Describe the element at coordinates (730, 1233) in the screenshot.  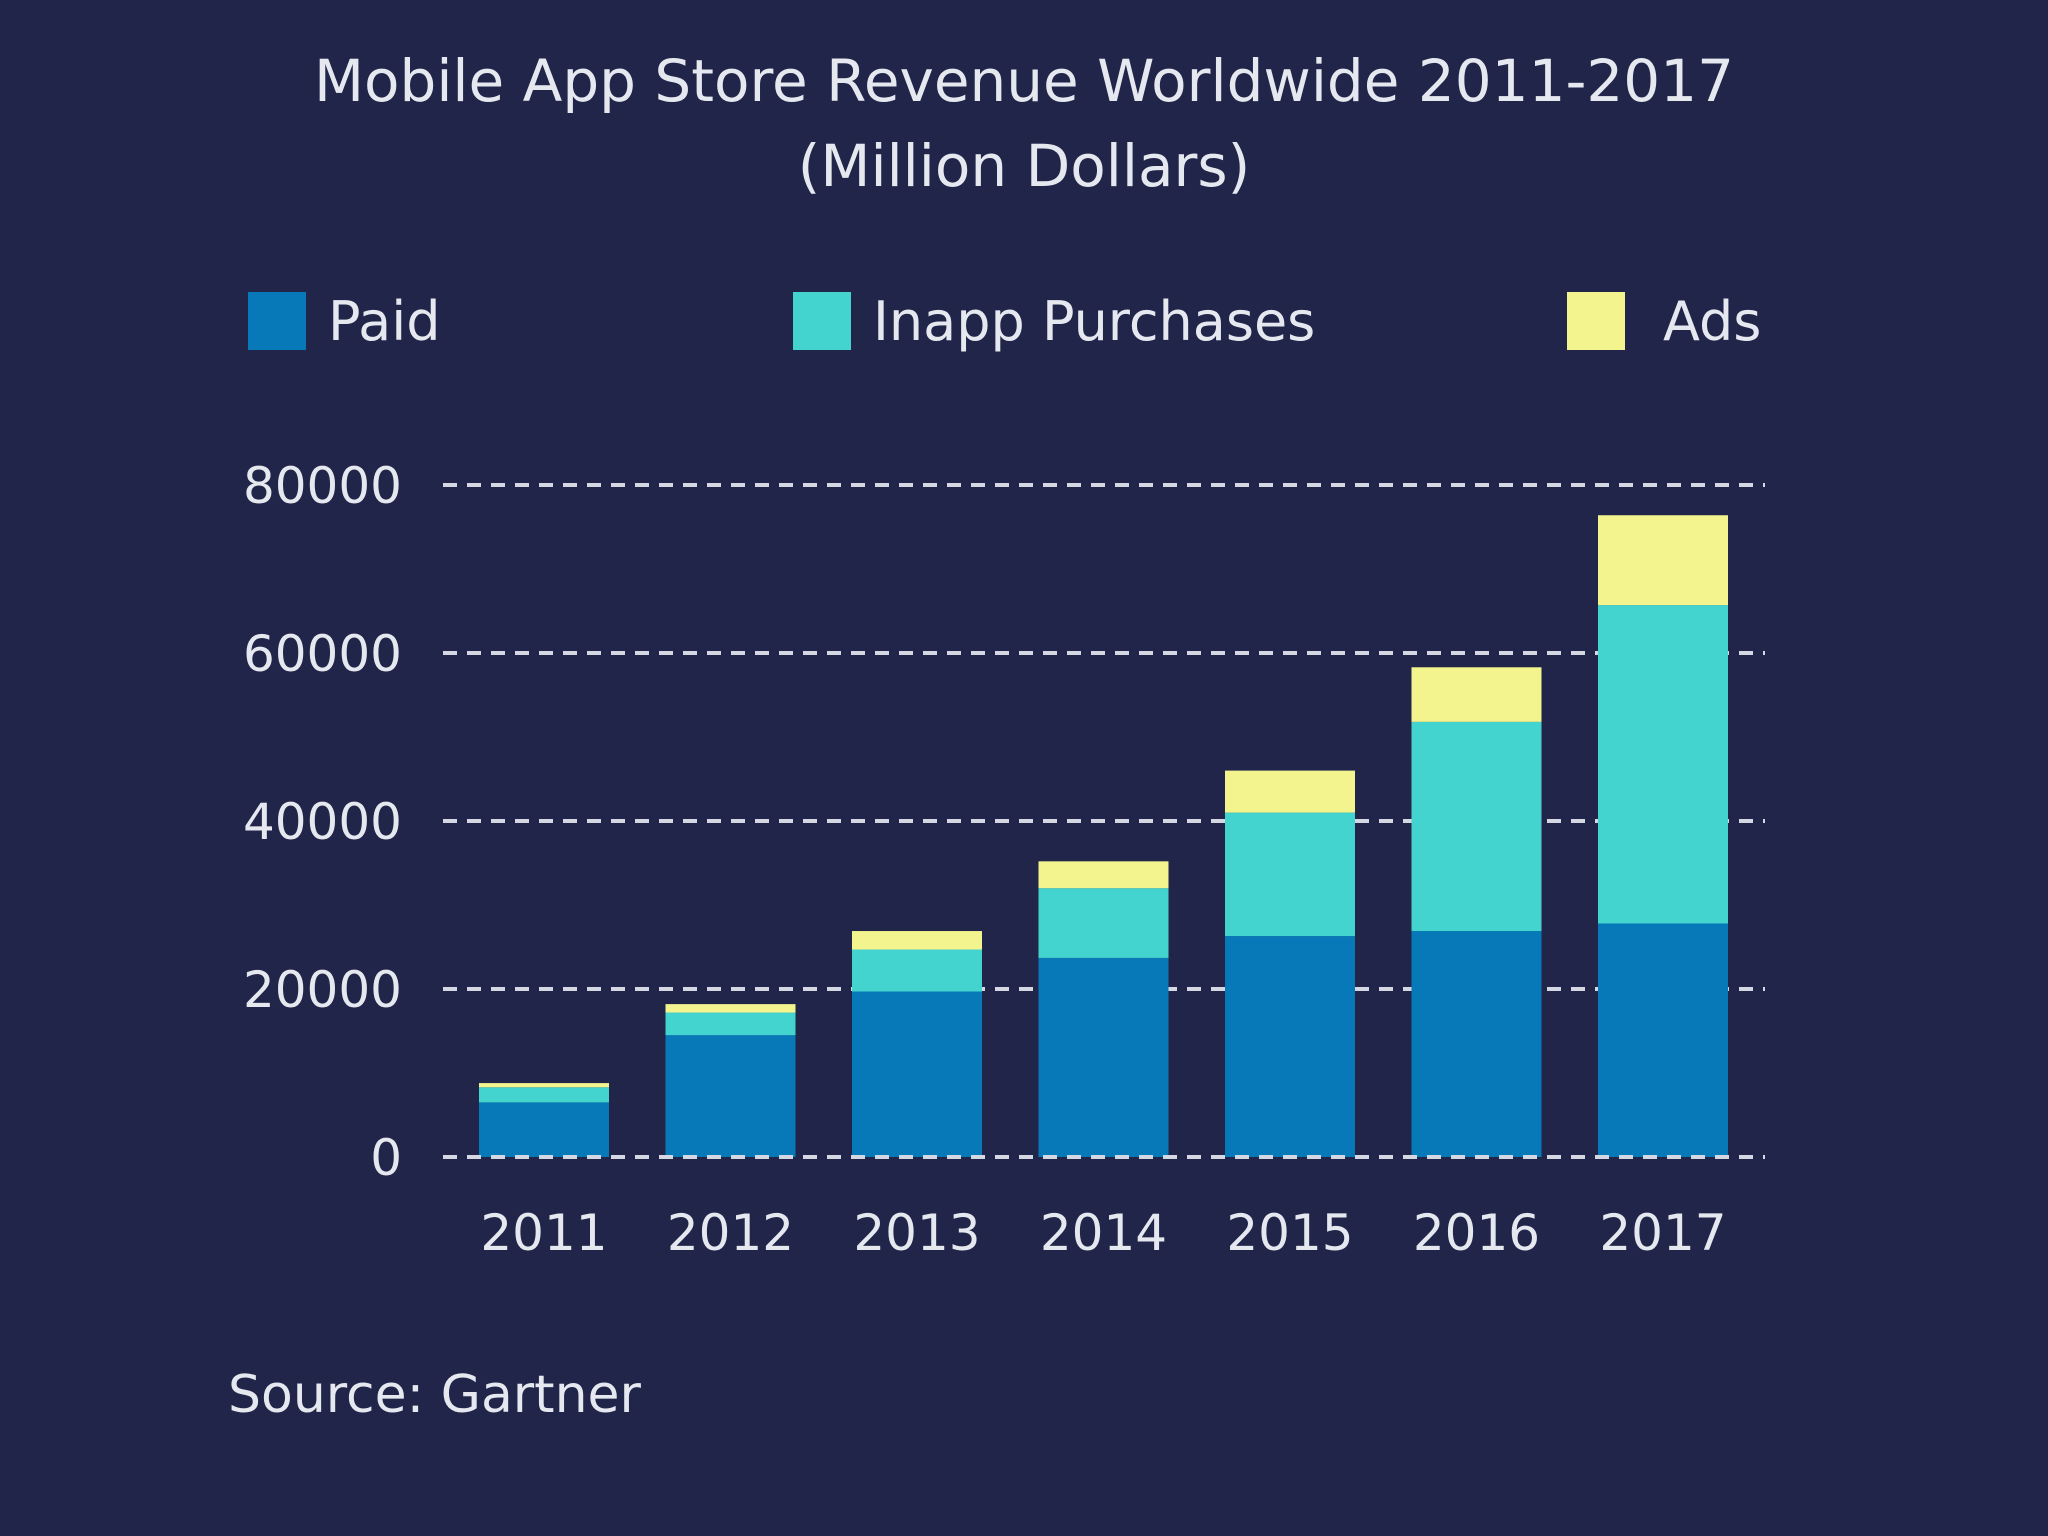
I see `x-tick-label-2012: 2012` at that location.